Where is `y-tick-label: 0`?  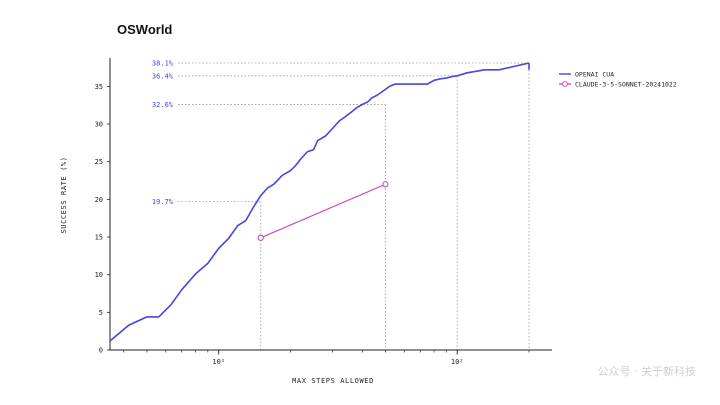 y-tick-label: 0 is located at coordinates (101, 351).